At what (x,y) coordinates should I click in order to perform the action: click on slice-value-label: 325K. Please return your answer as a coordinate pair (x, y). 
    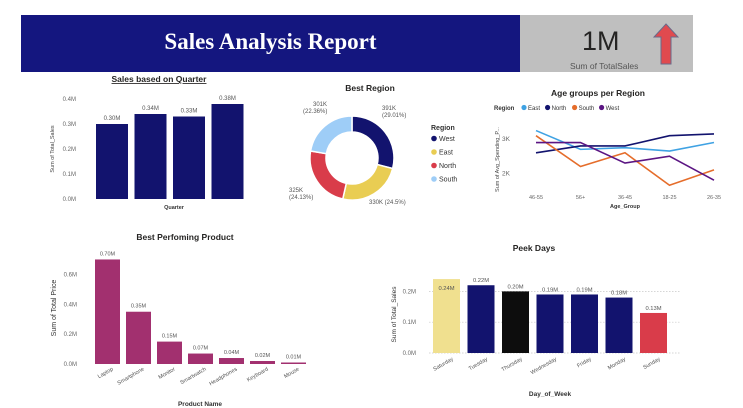
    Looking at the image, I should click on (296, 191).